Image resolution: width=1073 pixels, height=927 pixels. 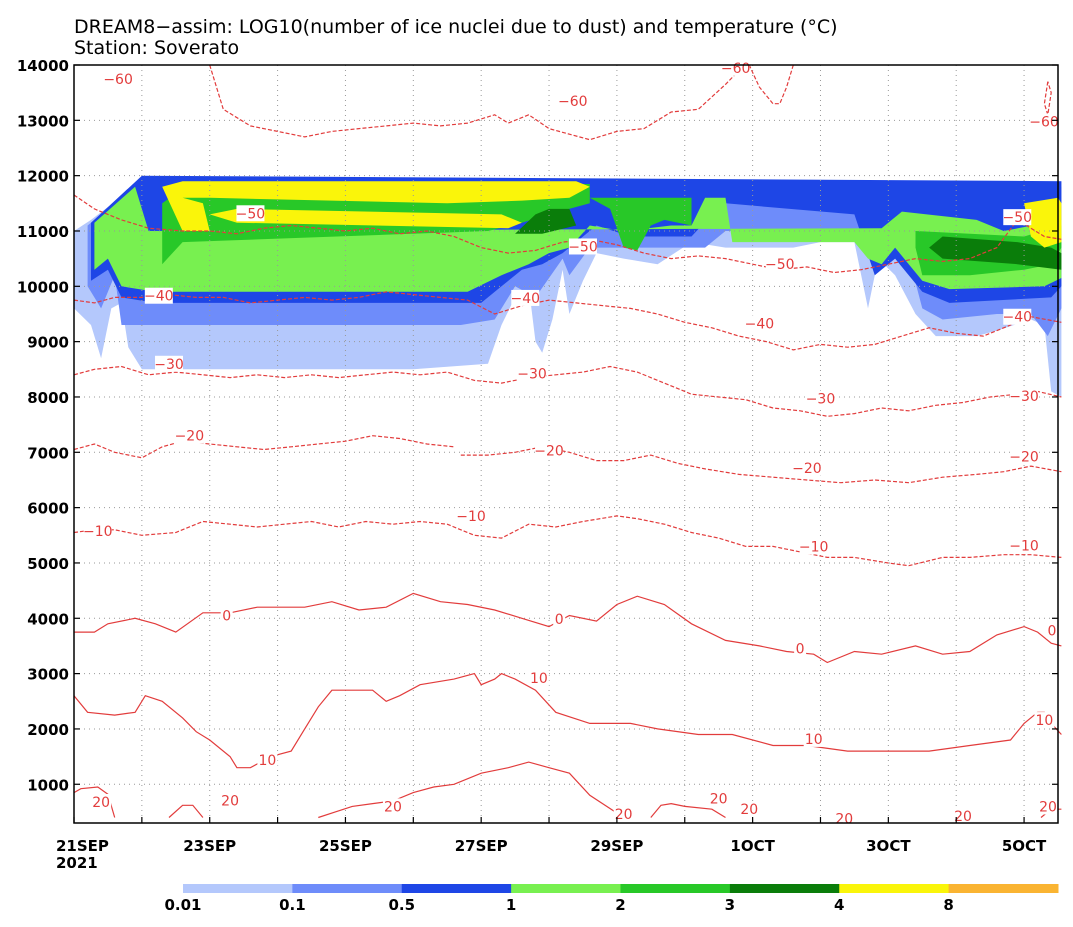 What do you see at coordinates (82, 846) in the screenshot?
I see `x-tick-label: 21SEP` at bounding box center [82, 846].